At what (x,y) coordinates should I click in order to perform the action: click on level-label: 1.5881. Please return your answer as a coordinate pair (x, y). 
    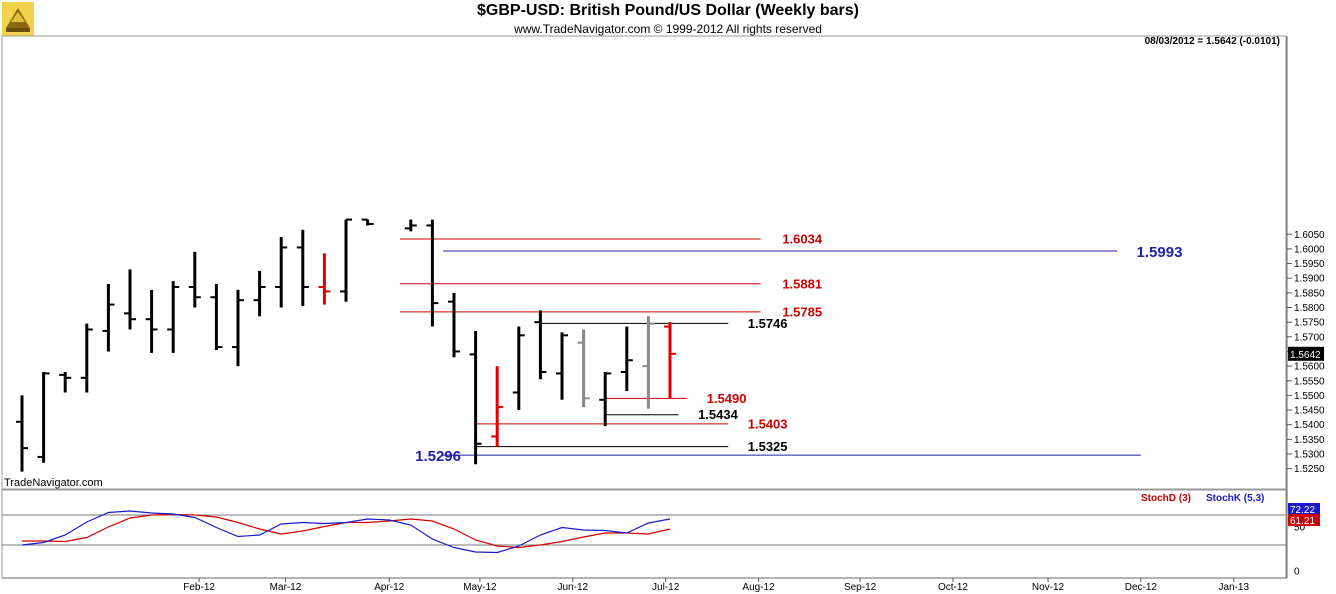
    Looking at the image, I should click on (802, 283).